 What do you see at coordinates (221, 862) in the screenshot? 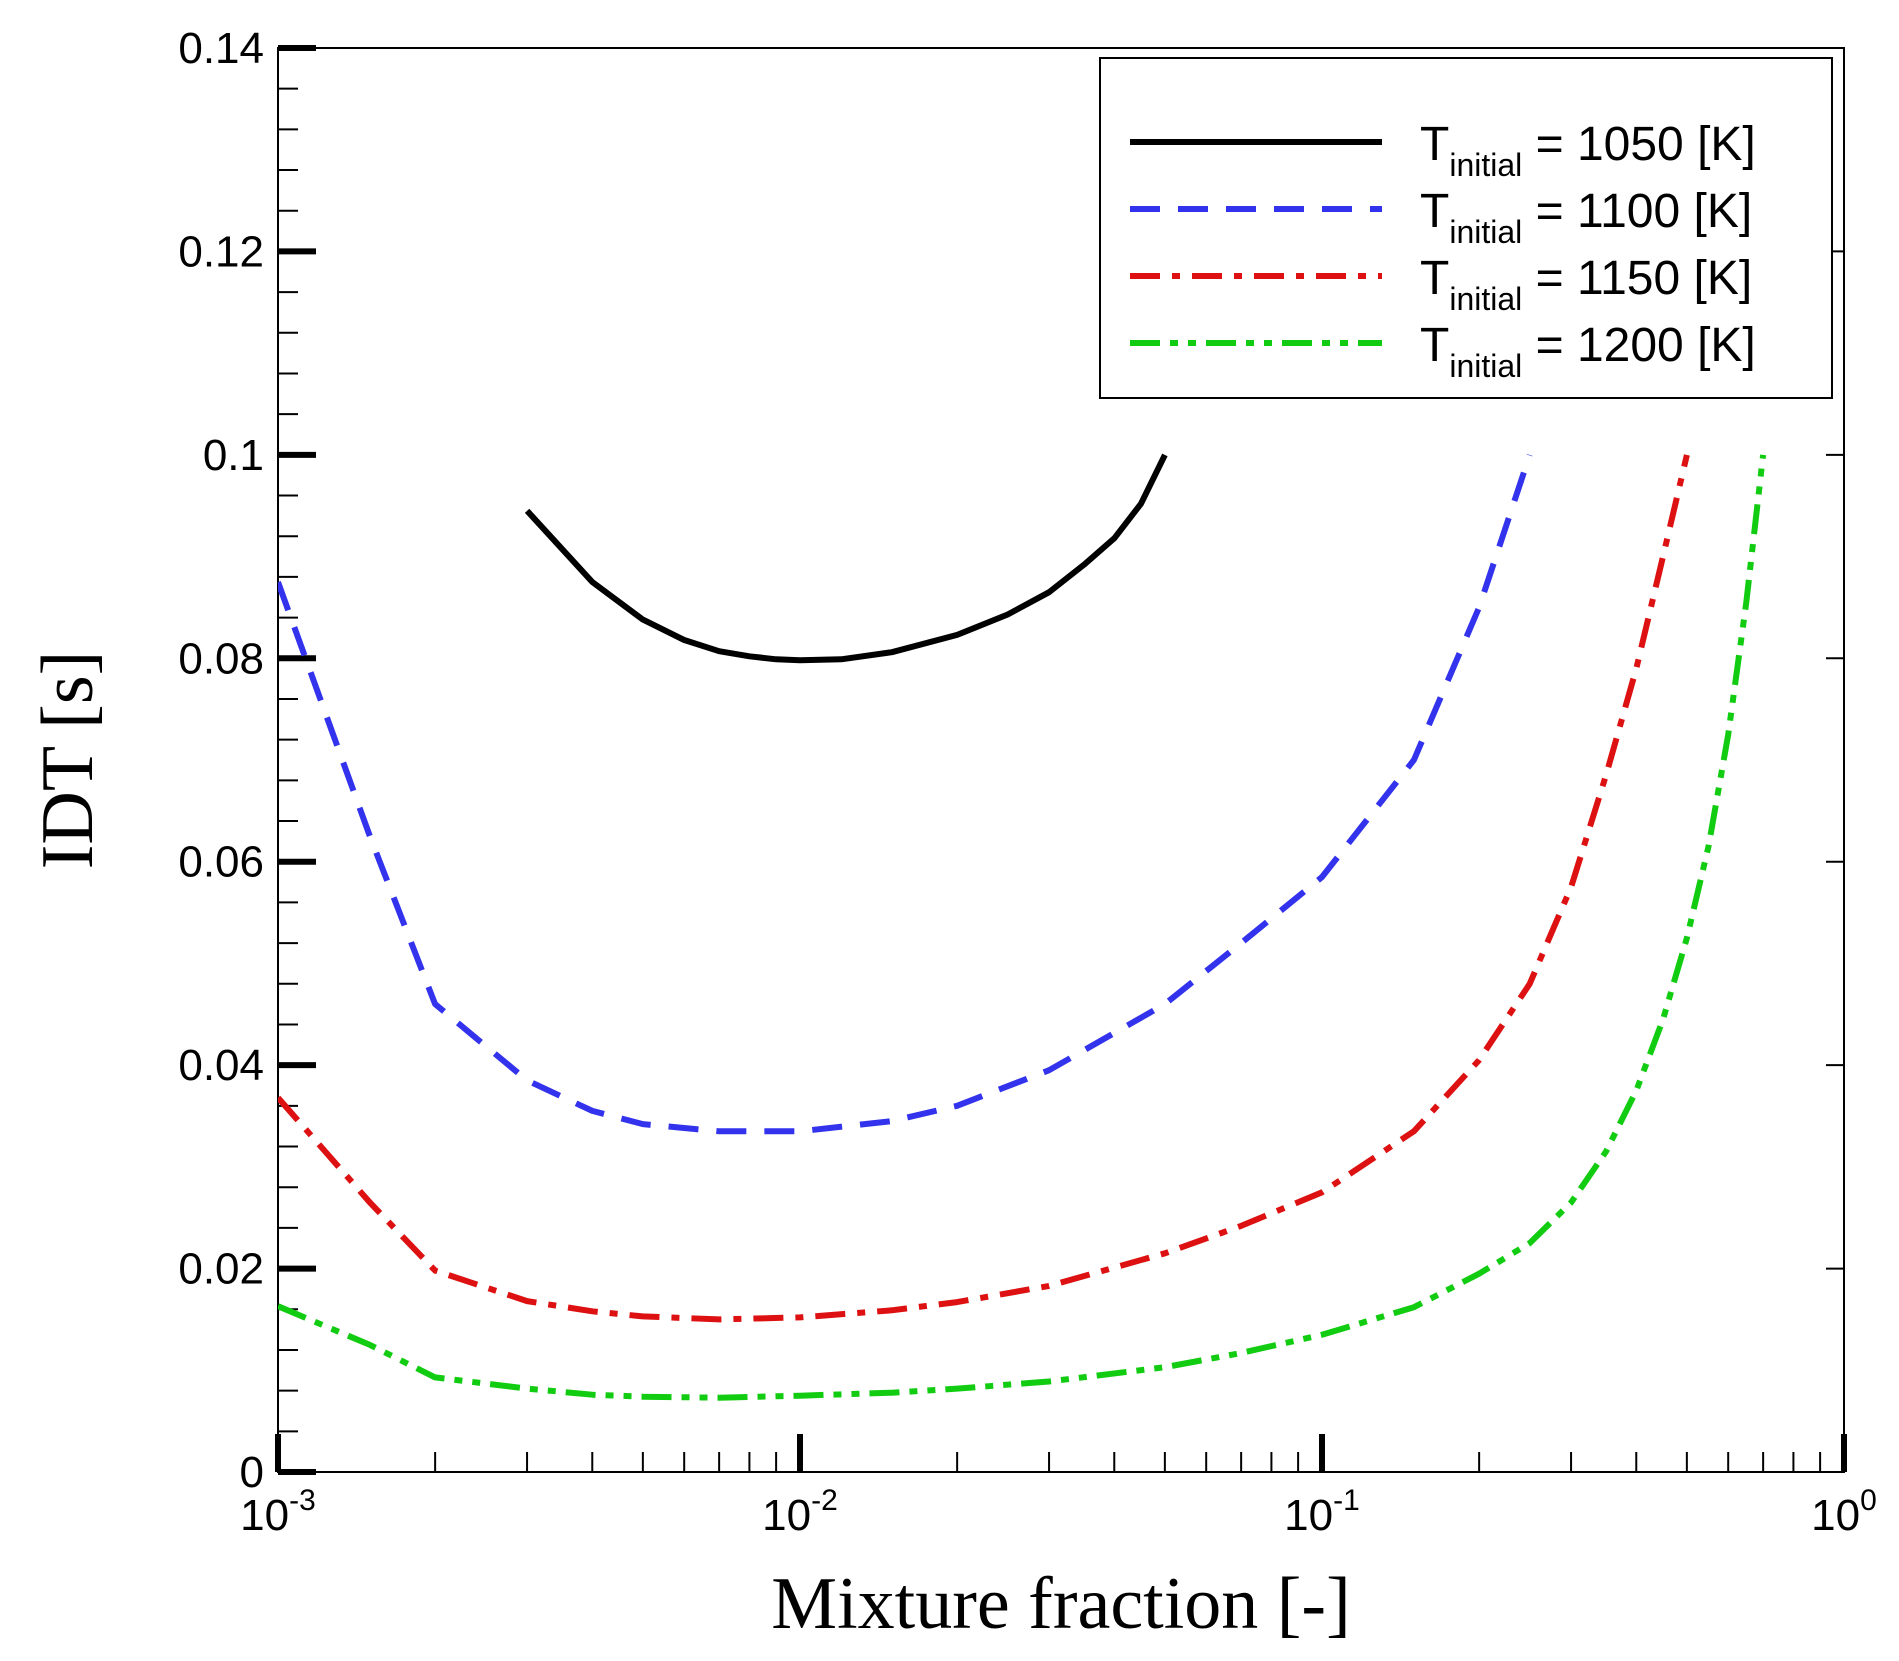
I see `y-tick-label: 0.06` at bounding box center [221, 862].